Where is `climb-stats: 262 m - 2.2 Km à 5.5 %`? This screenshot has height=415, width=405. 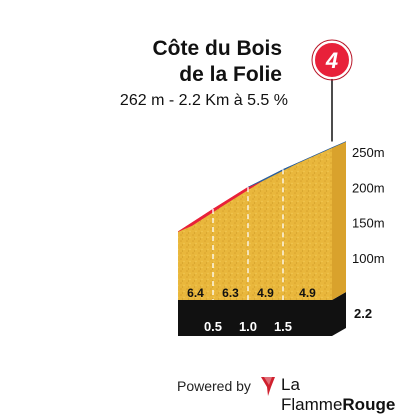
climb-stats: 262 m - 2.2 Km à 5.5 % is located at coordinates (203, 100).